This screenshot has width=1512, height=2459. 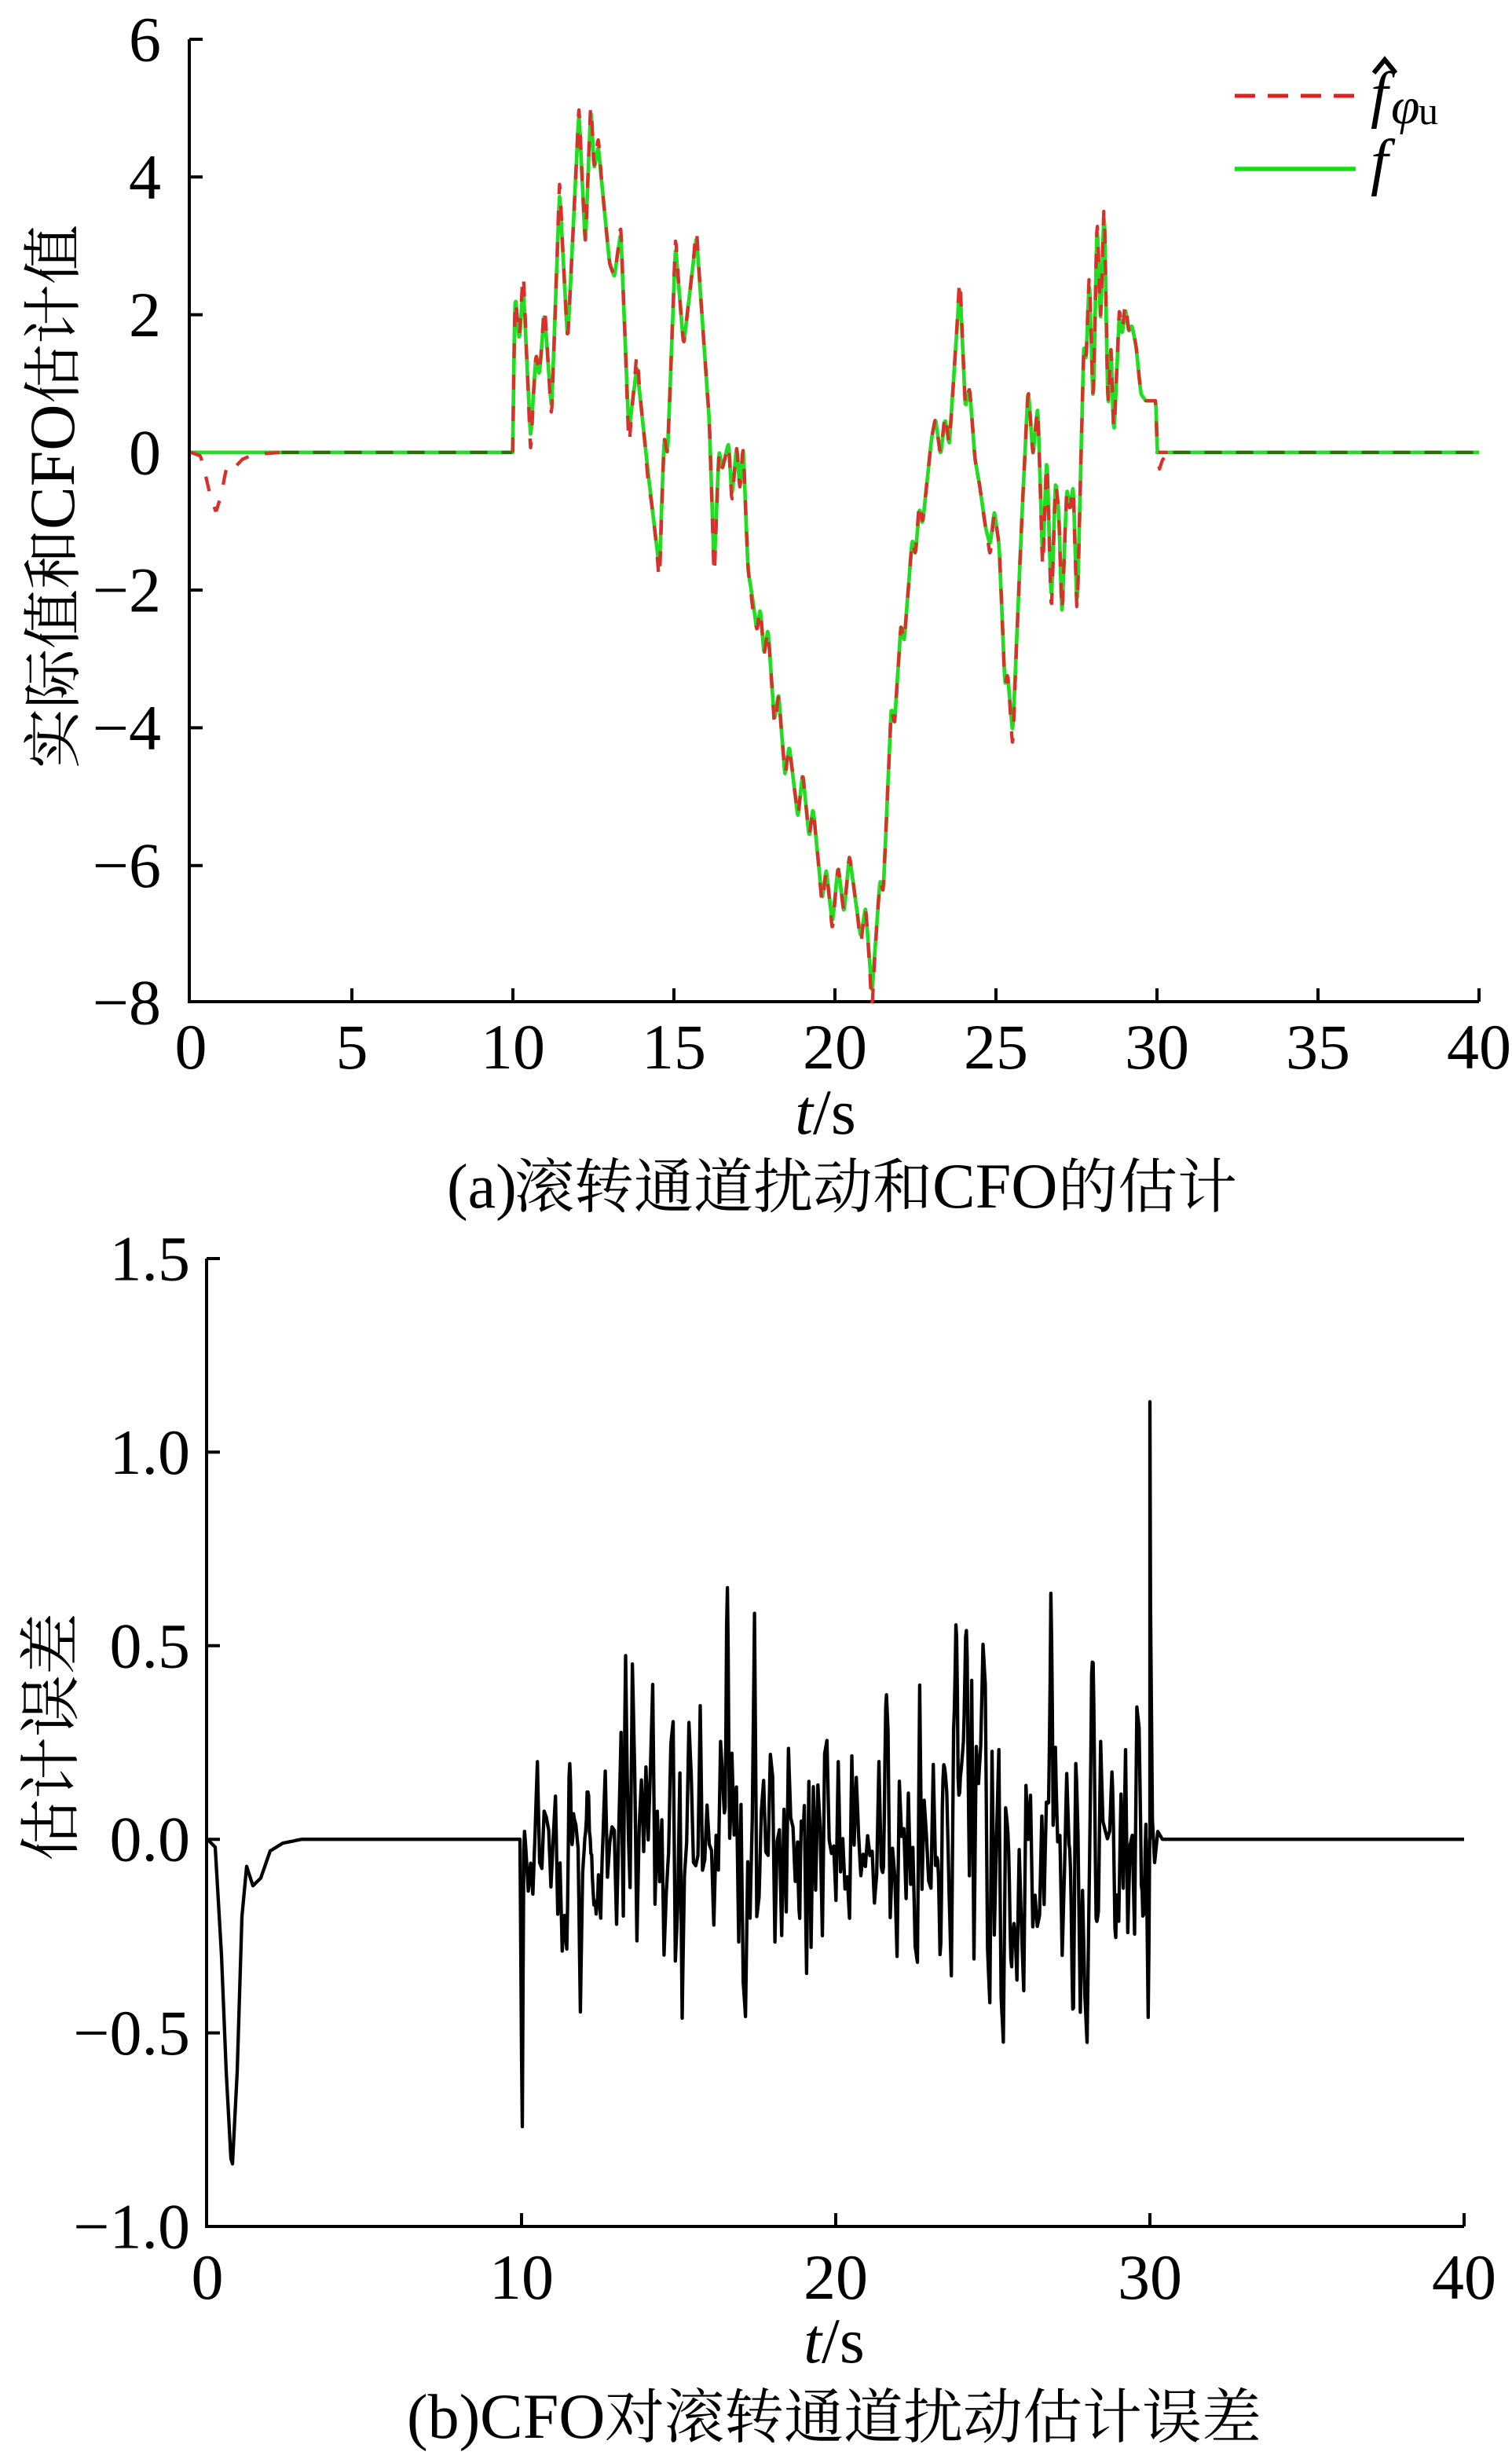 What do you see at coordinates (482, 1187) in the screenshot?
I see `svg-text: (a)` at bounding box center [482, 1187].